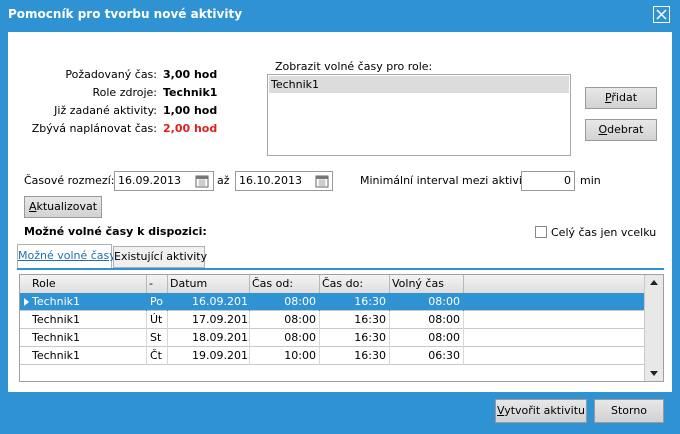 This screenshot has width=680, height=434. I want to click on checkbox-label: Celý čas jen vcelku, so click(604, 232).